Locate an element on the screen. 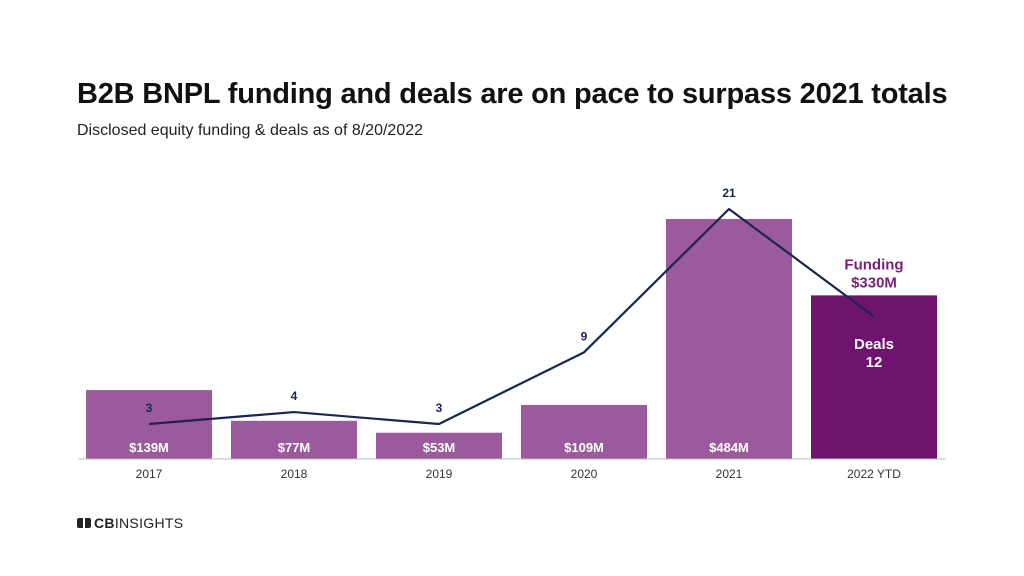  funding-bar-2021 is located at coordinates (729, 339).